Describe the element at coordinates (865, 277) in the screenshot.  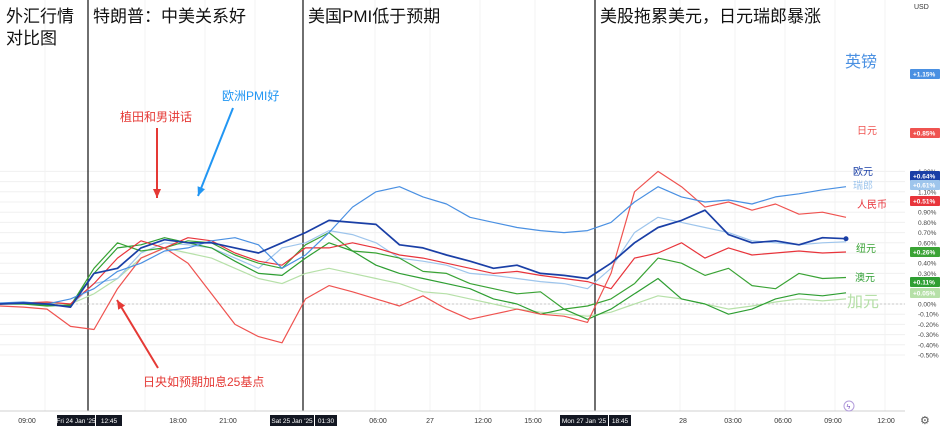
I see `series-end-label-6: 澳元` at that location.